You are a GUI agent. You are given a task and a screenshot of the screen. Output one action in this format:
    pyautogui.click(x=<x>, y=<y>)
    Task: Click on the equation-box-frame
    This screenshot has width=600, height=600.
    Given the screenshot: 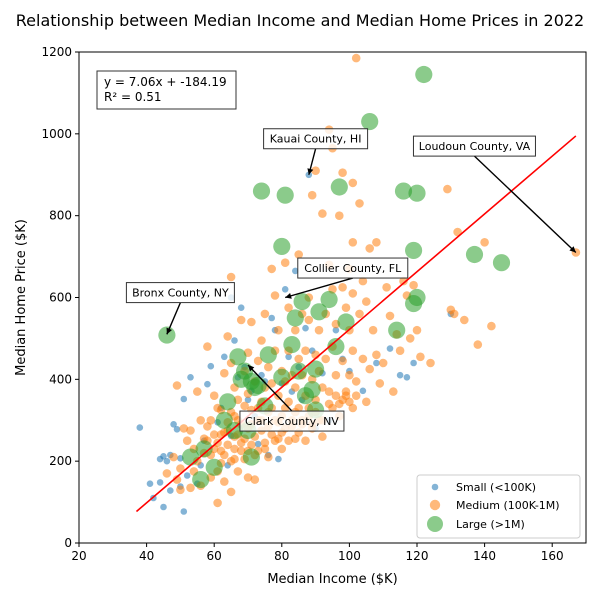 What is the action you would take?
    pyautogui.click(x=166, y=90)
    